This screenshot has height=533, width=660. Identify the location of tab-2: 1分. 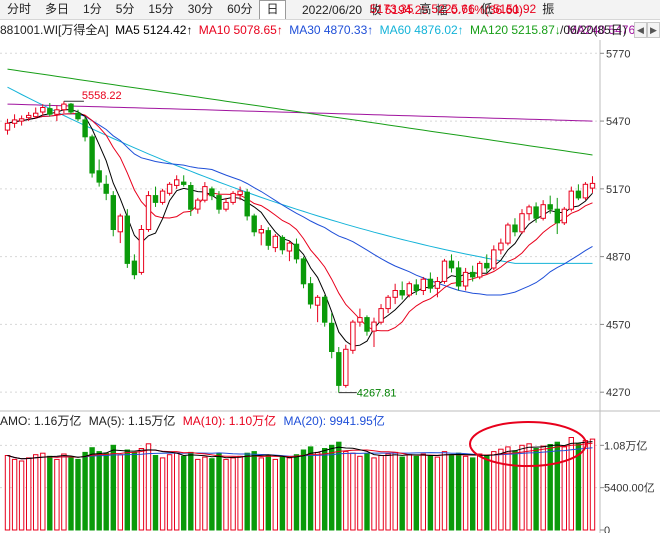
(92, 9).